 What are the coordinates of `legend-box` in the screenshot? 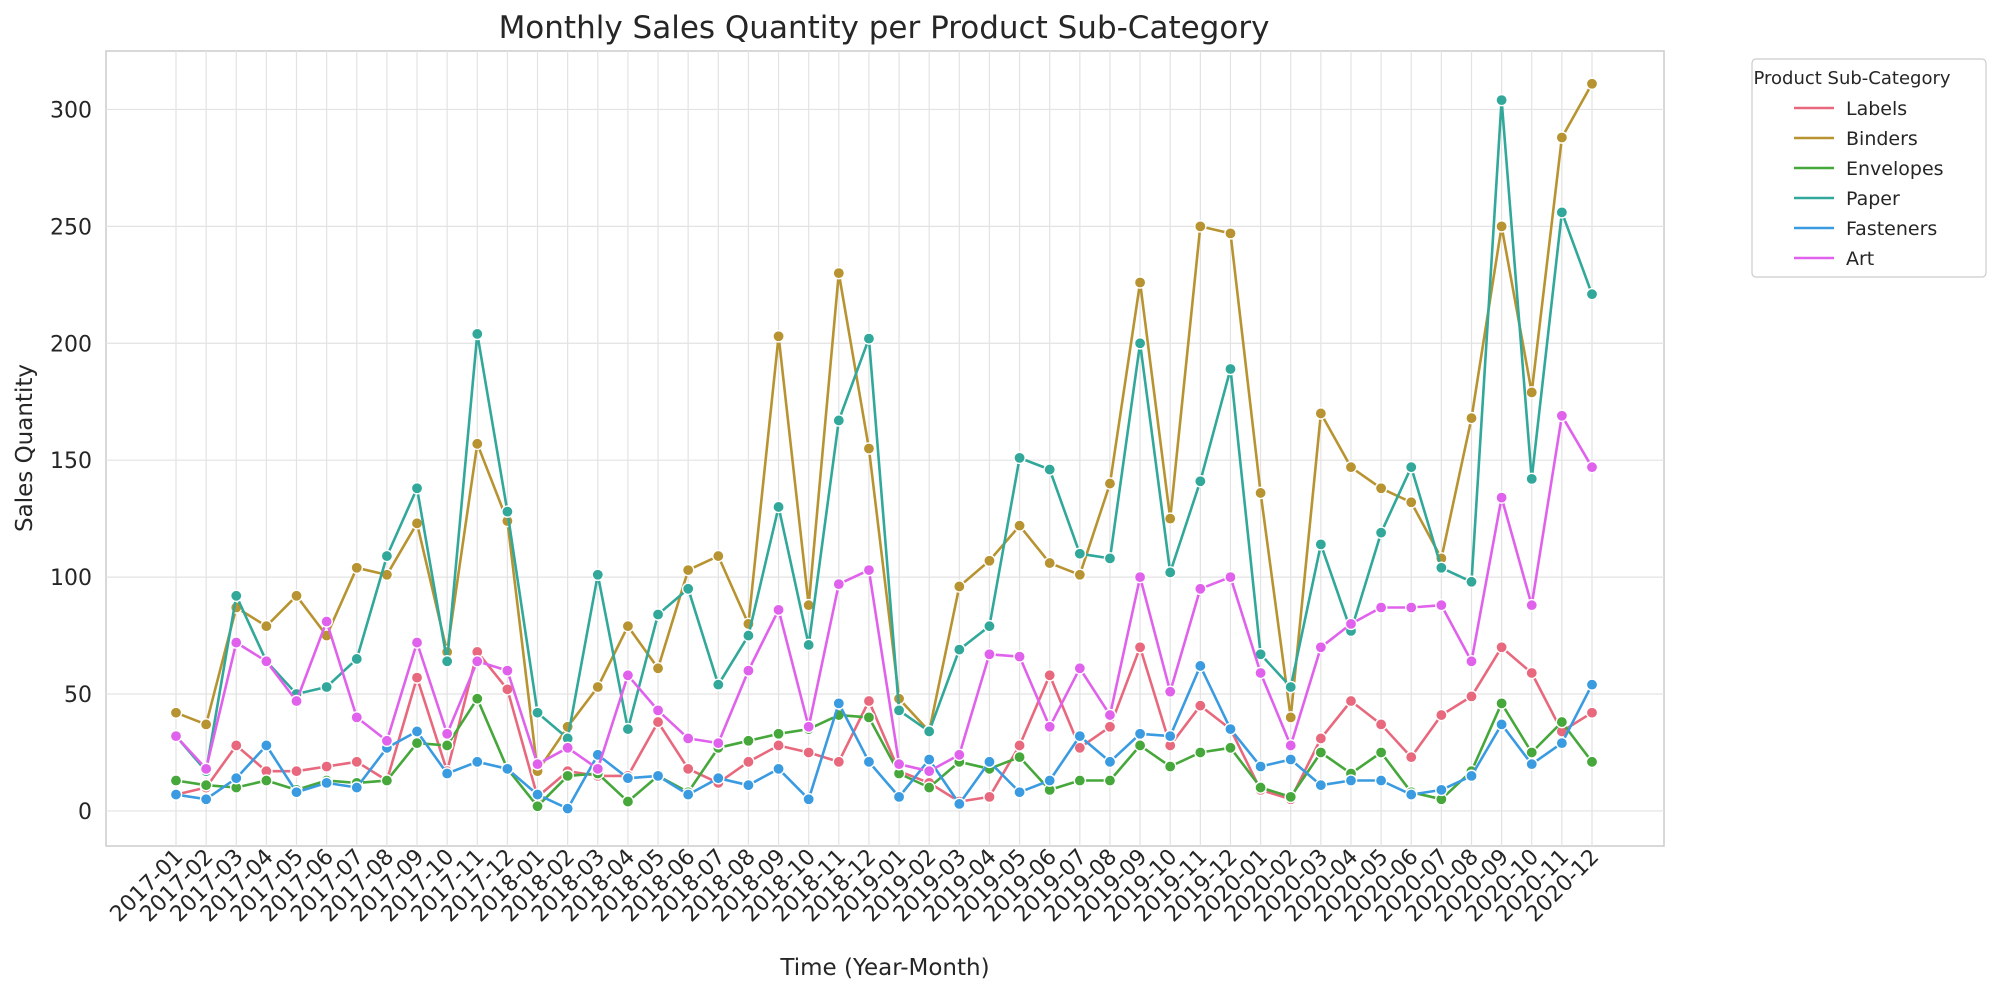 It's located at (1869, 168).